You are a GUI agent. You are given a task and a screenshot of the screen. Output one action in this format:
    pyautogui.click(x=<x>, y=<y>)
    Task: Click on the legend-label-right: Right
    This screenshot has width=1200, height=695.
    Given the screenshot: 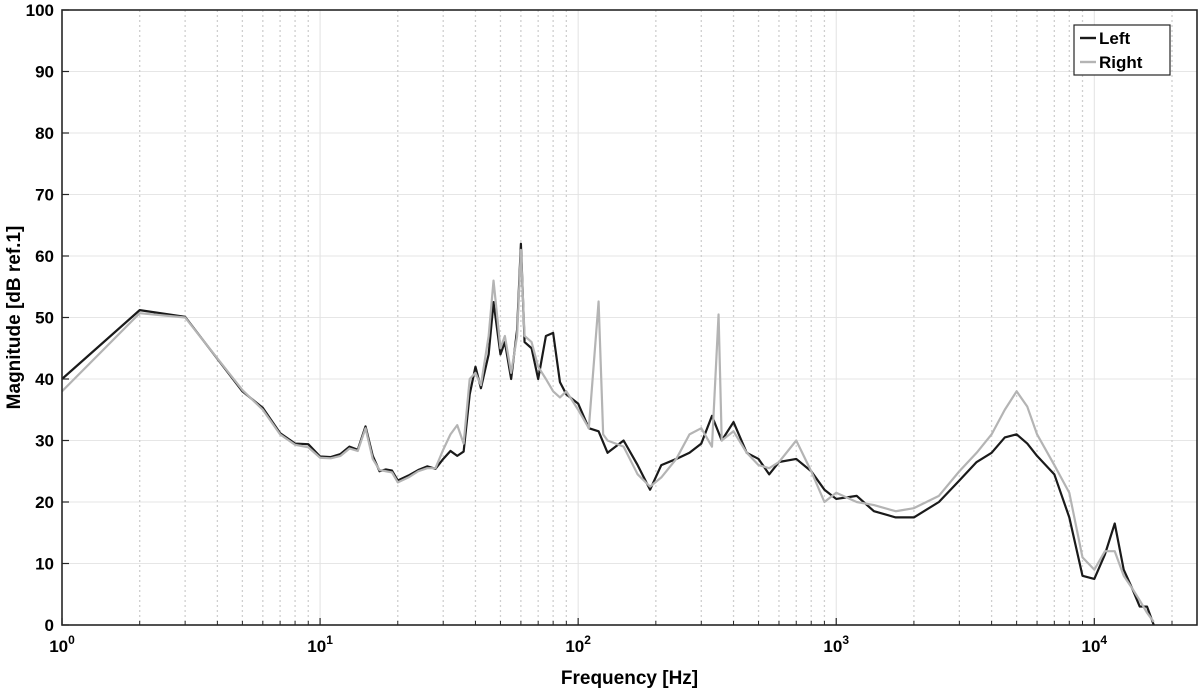 What is the action you would take?
    pyautogui.click(x=1121, y=62)
    